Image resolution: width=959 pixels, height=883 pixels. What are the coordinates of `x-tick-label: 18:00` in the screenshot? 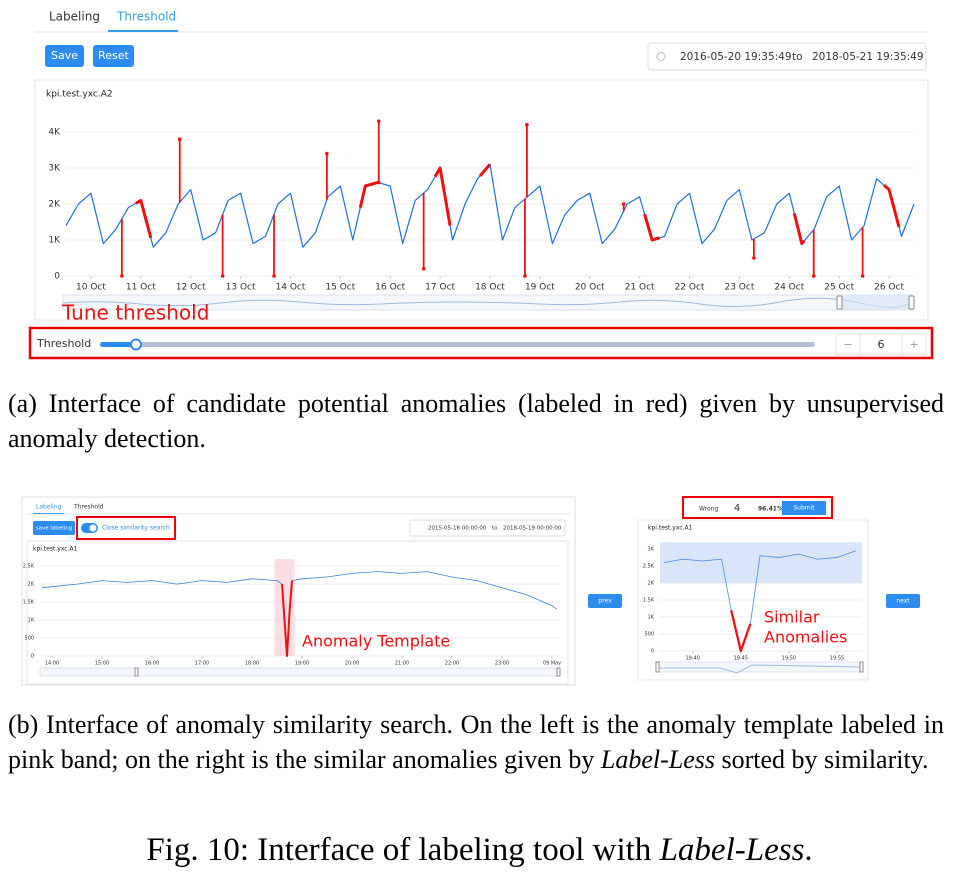 It's located at (252, 664).